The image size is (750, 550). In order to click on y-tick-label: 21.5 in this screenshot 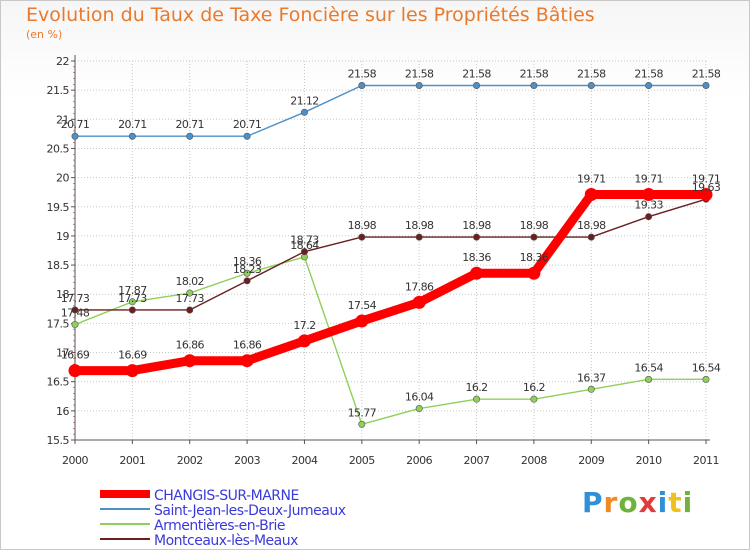, I will do `click(58, 90)`.